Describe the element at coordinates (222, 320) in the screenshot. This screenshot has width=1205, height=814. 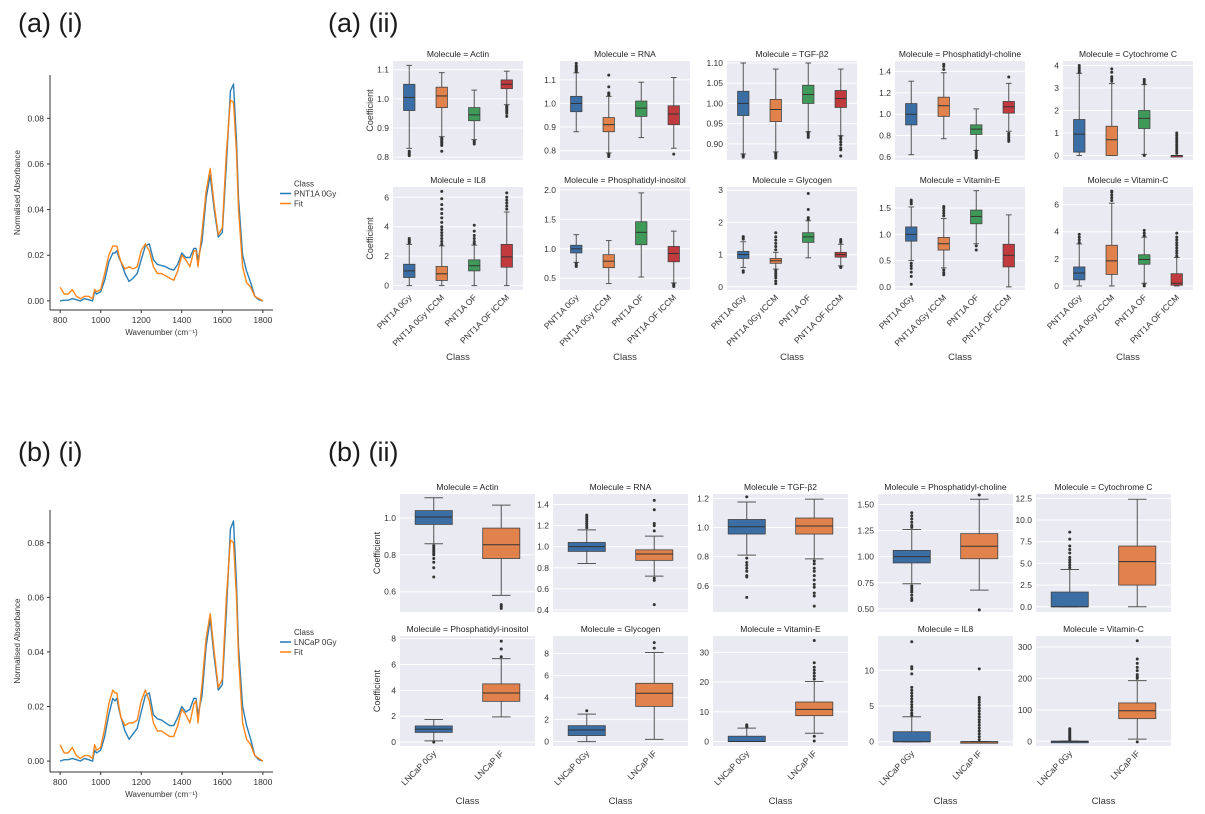
I see `x-tick-label: 1600` at that location.